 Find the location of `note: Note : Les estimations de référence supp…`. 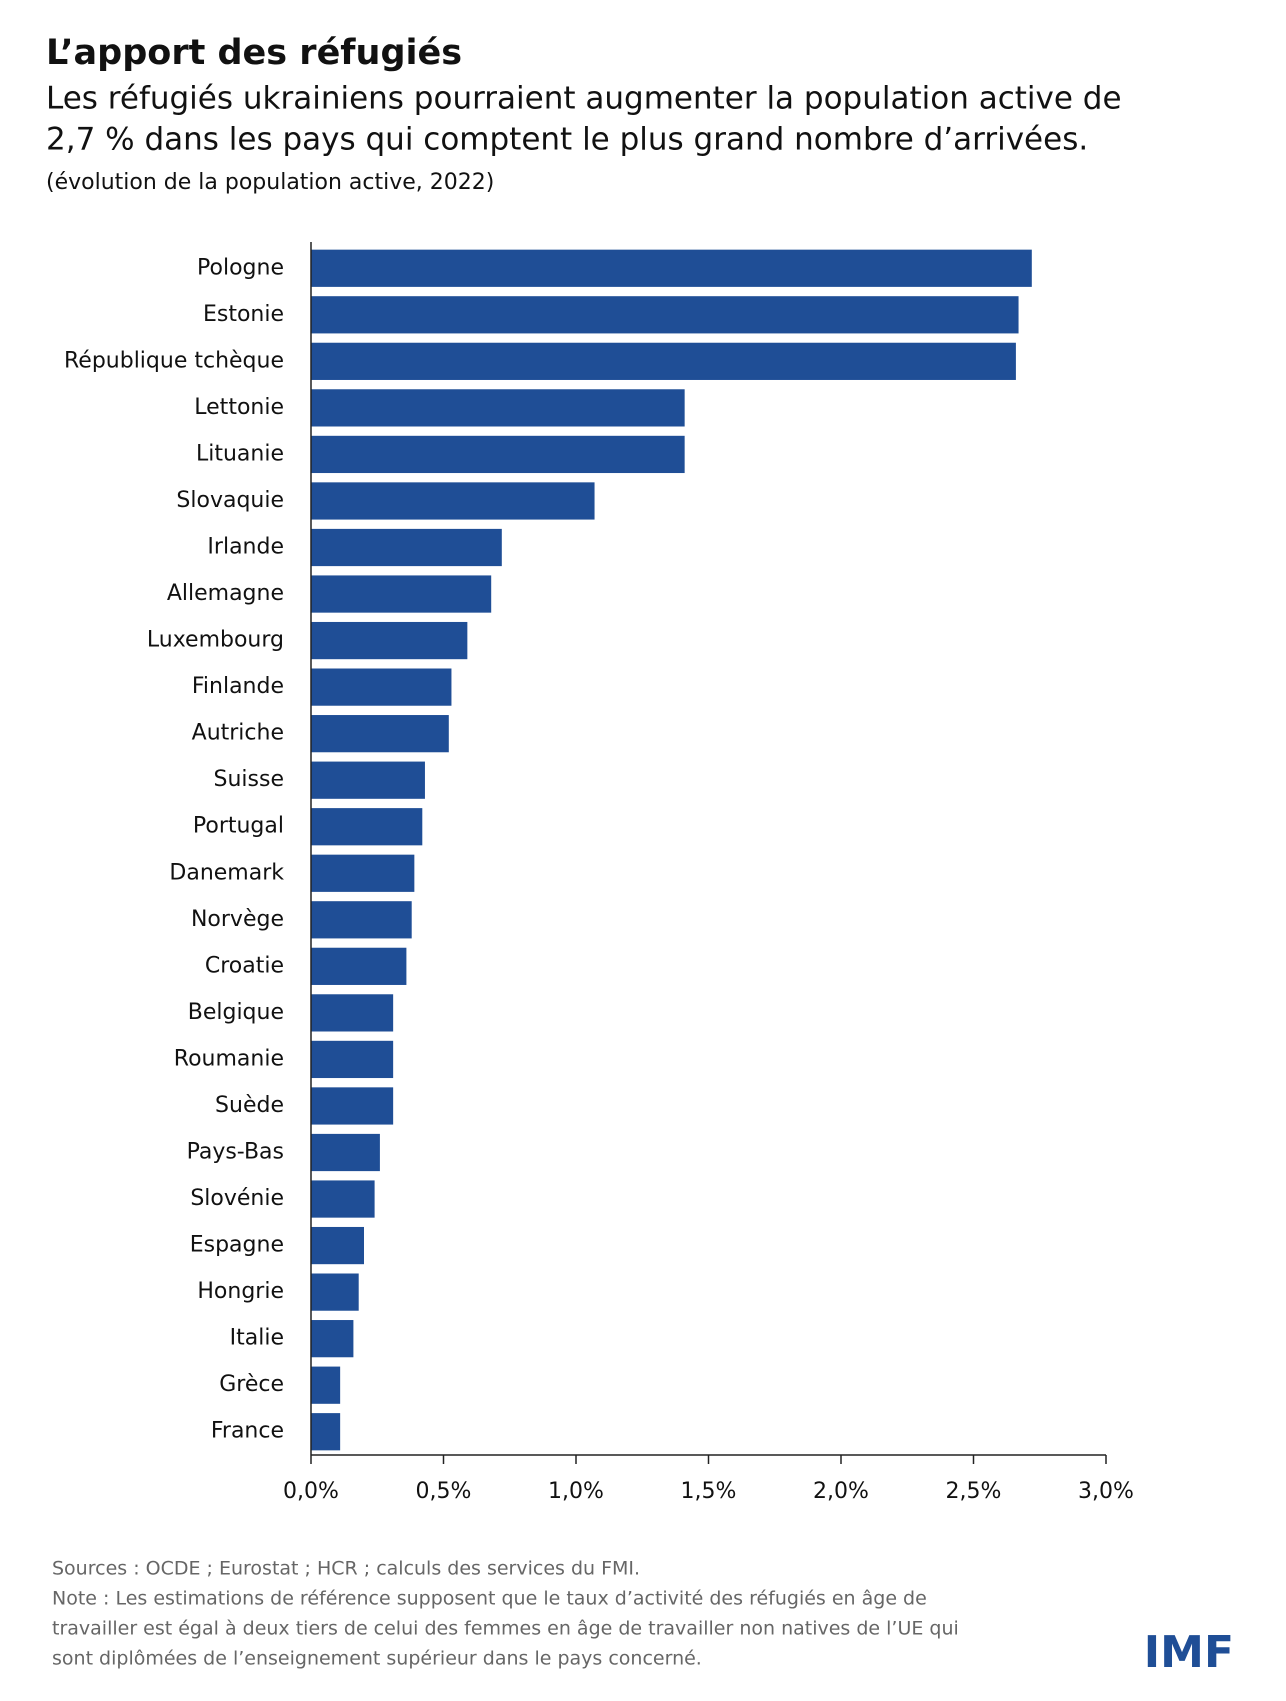

note: Note : Les estimations de référence supp… is located at coordinates (489, 1599).